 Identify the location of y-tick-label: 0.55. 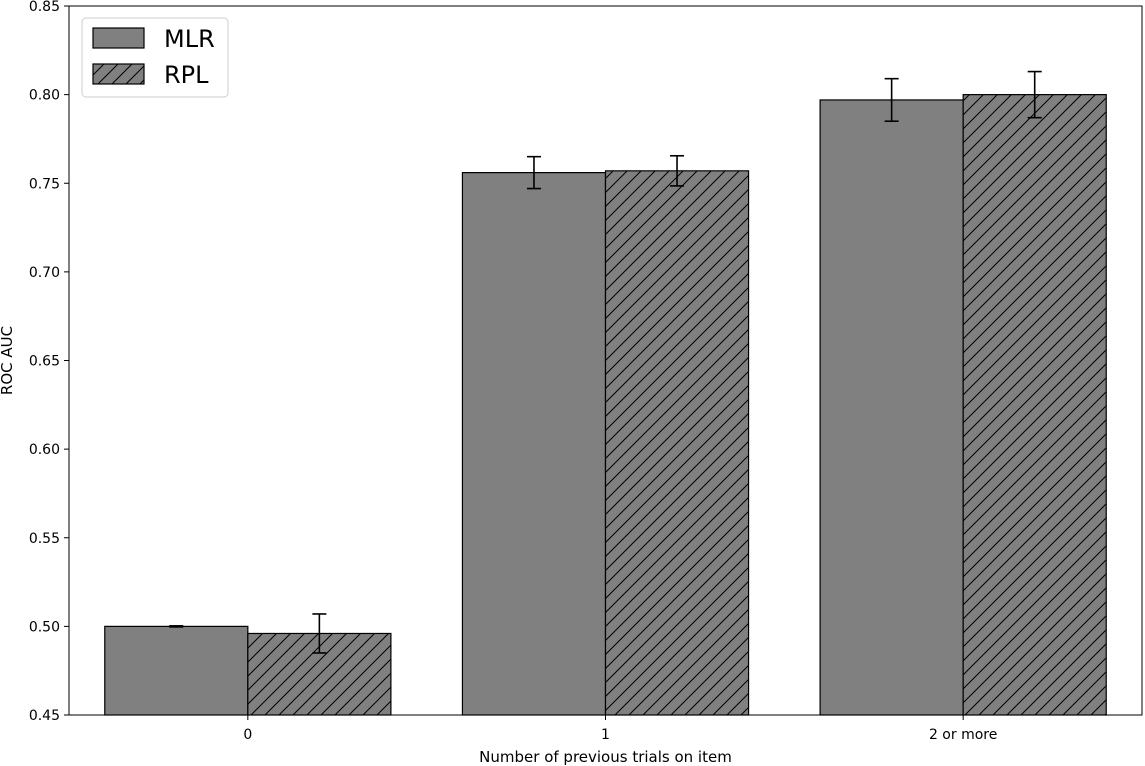
(44, 539).